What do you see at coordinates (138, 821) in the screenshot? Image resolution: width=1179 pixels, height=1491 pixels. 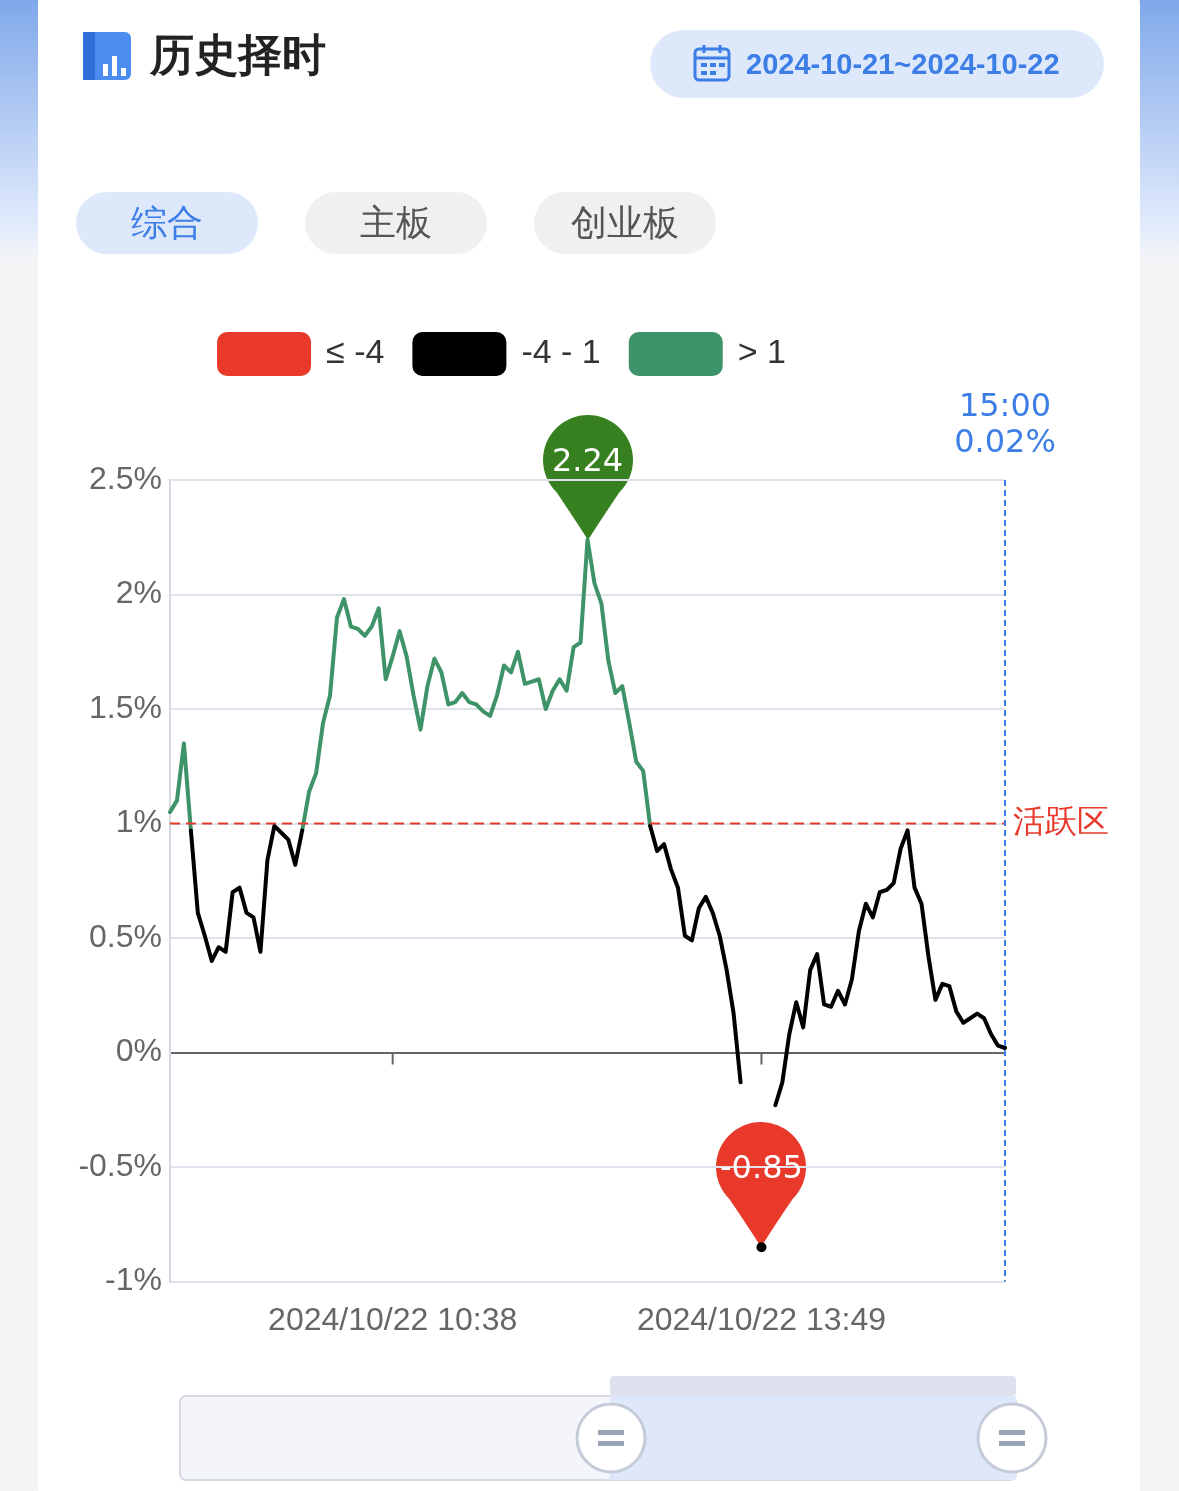 I see `y-tick-label: 1%` at bounding box center [138, 821].